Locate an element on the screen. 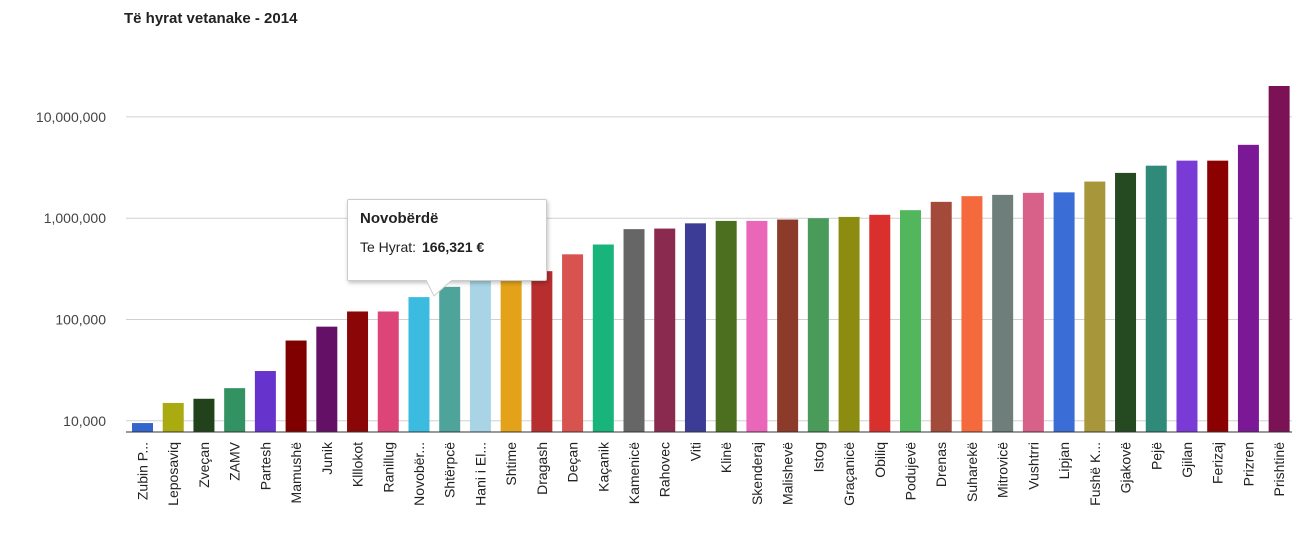  x-tick-label: Klinë is located at coordinates (726, 457).